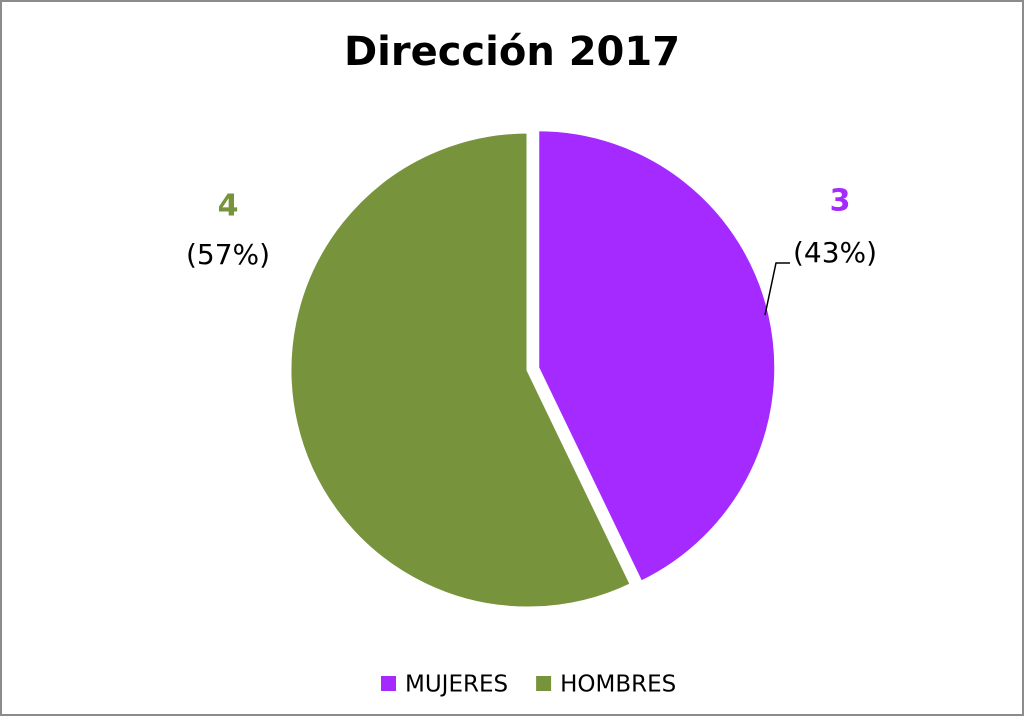  I want to click on legend-label: MUJERES, so click(456, 685).